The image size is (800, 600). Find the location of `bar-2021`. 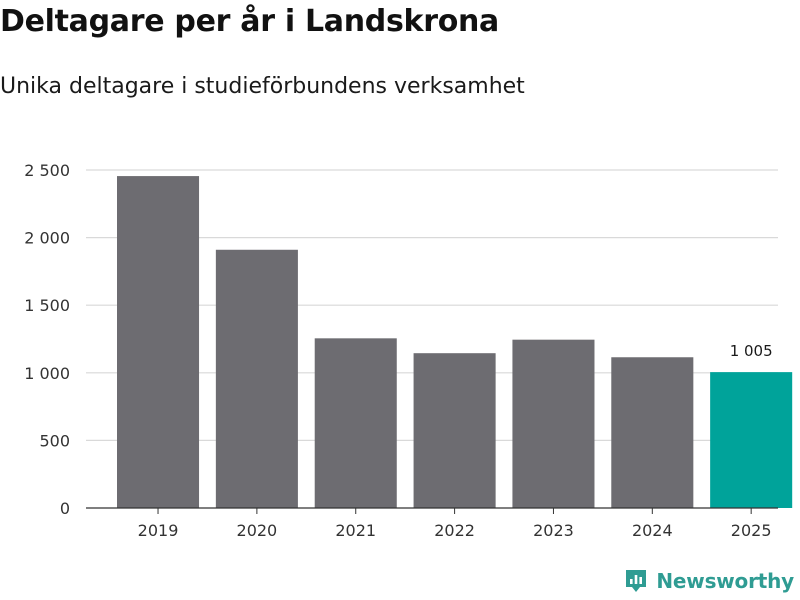

bar-2021 is located at coordinates (355, 423).